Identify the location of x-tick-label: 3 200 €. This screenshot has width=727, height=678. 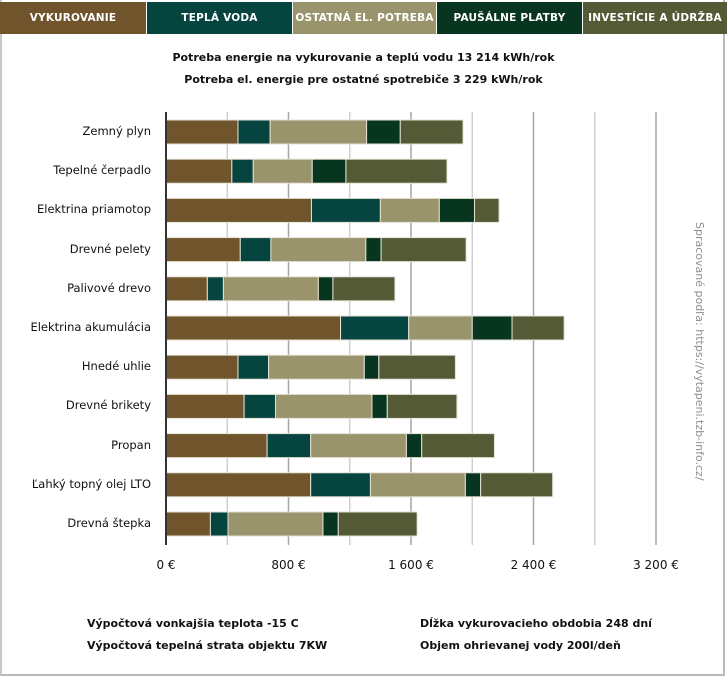
(656, 565).